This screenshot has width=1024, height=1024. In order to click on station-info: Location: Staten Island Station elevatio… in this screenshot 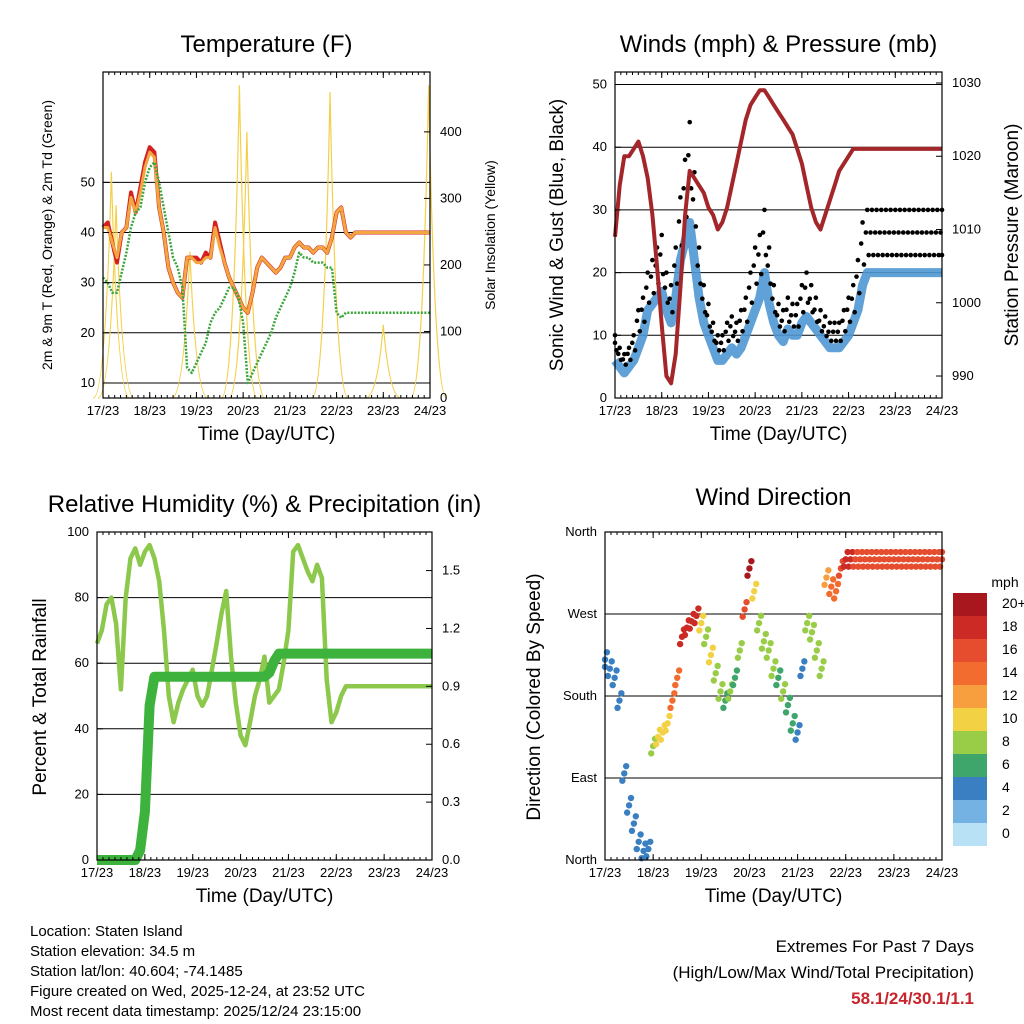, I will do `click(197, 972)`.